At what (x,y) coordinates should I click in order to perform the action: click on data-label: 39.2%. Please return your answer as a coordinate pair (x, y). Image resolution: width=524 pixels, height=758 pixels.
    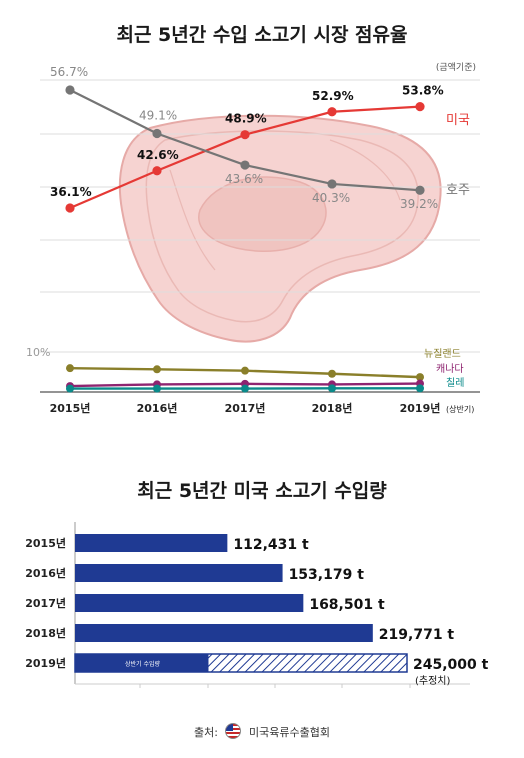
    Looking at the image, I should click on (419, 204).